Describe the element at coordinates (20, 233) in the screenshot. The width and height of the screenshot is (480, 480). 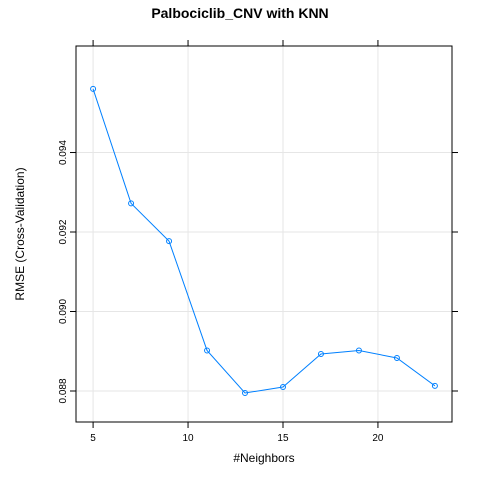
I see `y-axis-label: RMSE (Cross-Validation)` at that location.